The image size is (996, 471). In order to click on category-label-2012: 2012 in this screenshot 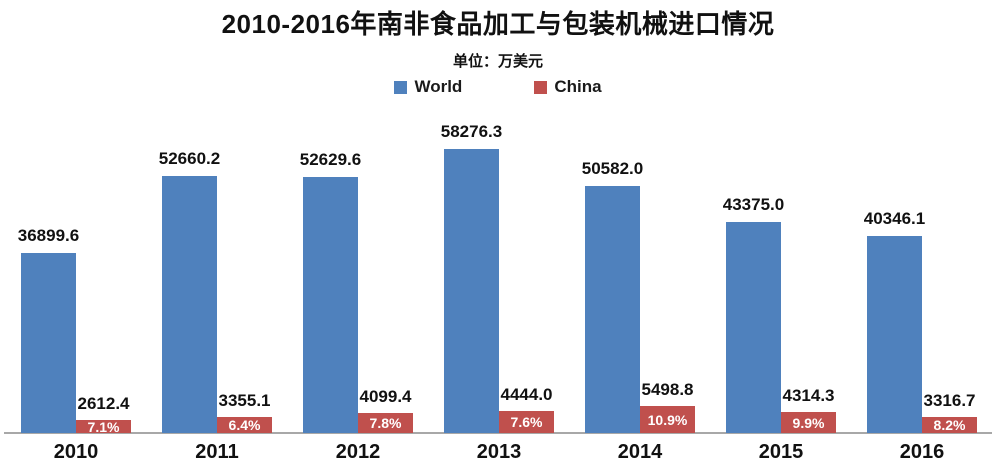, I will do `click(358, 452)`.